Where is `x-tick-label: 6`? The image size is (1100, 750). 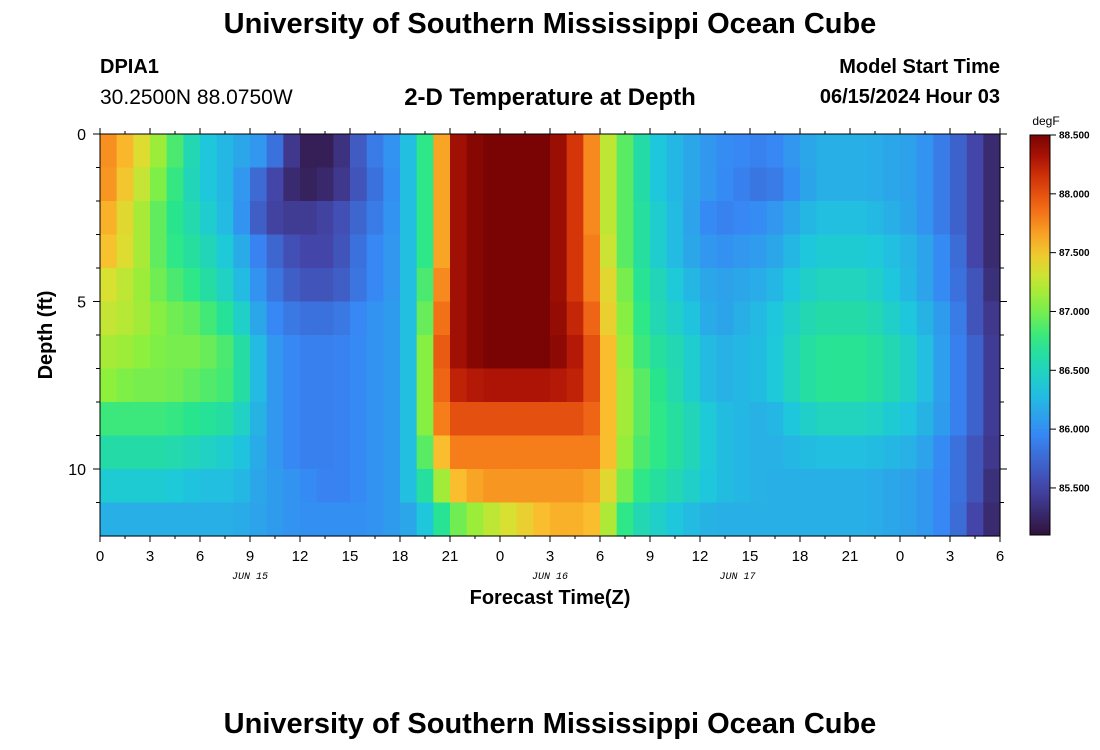 x-tick-label: 6 is located at coordinates (200, 556).